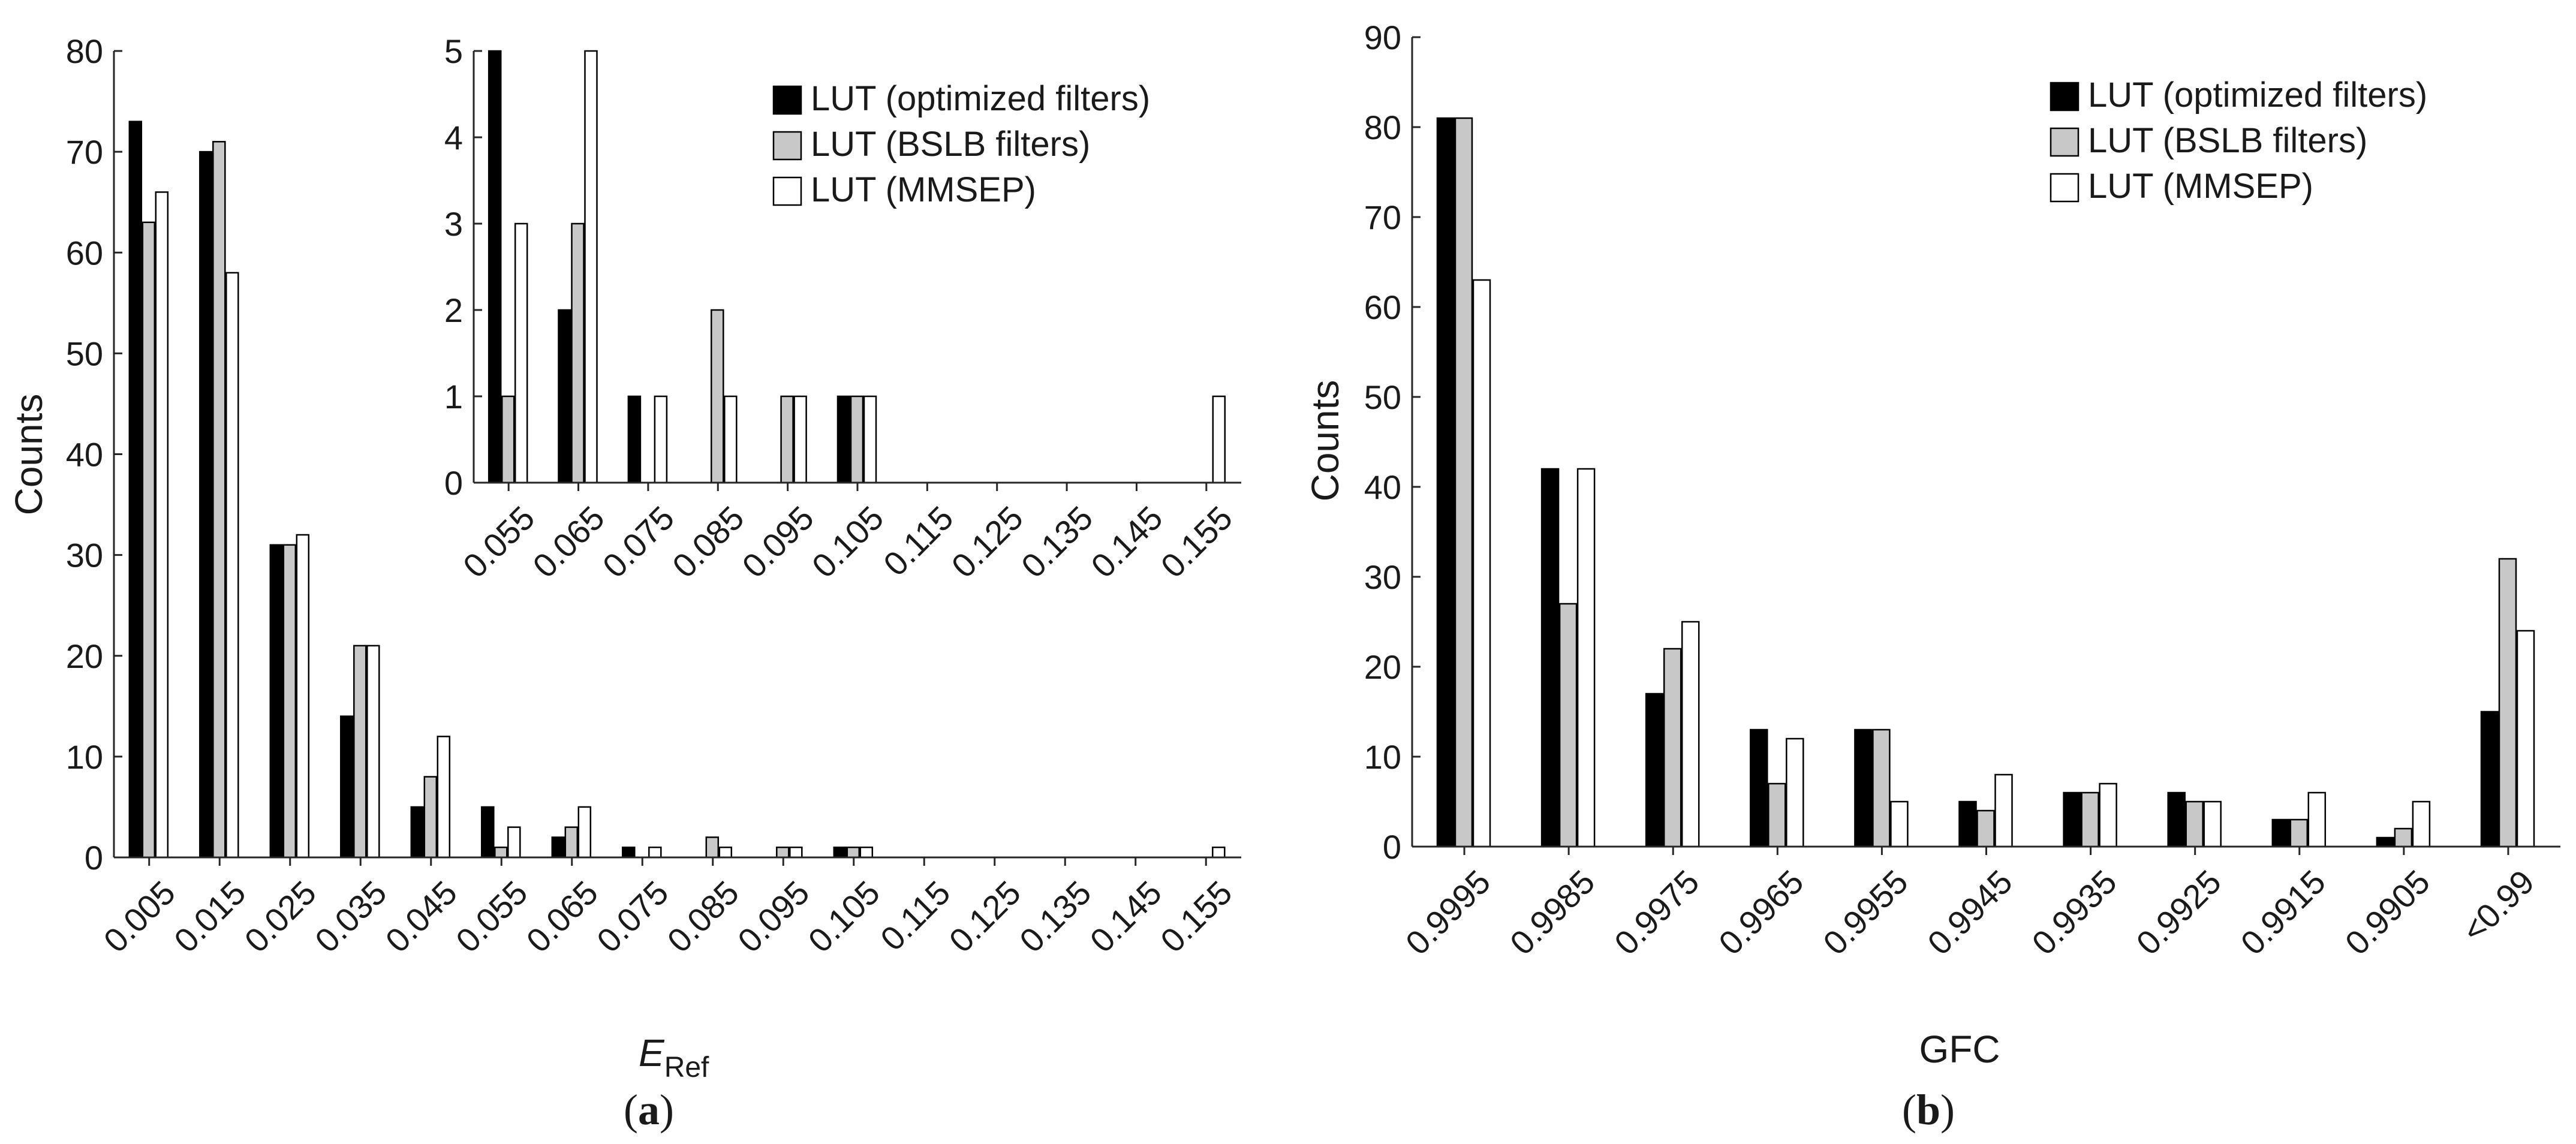 This screenshot has width=2576, height=1144. I want to click on bar-0.025-series-3, so click(303, 696).